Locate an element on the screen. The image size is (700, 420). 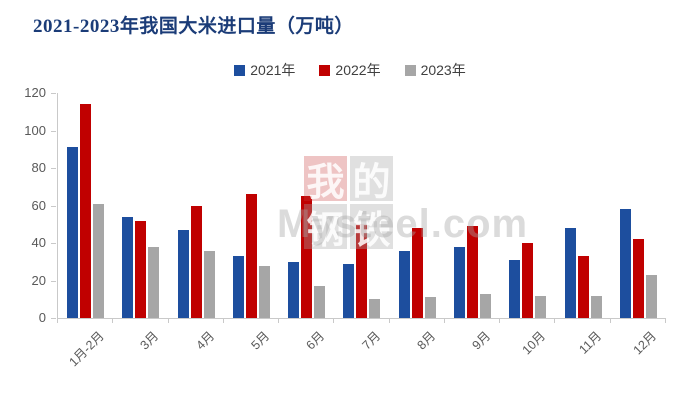
bar-2022年-11月 is located at coordinates (583, 287).